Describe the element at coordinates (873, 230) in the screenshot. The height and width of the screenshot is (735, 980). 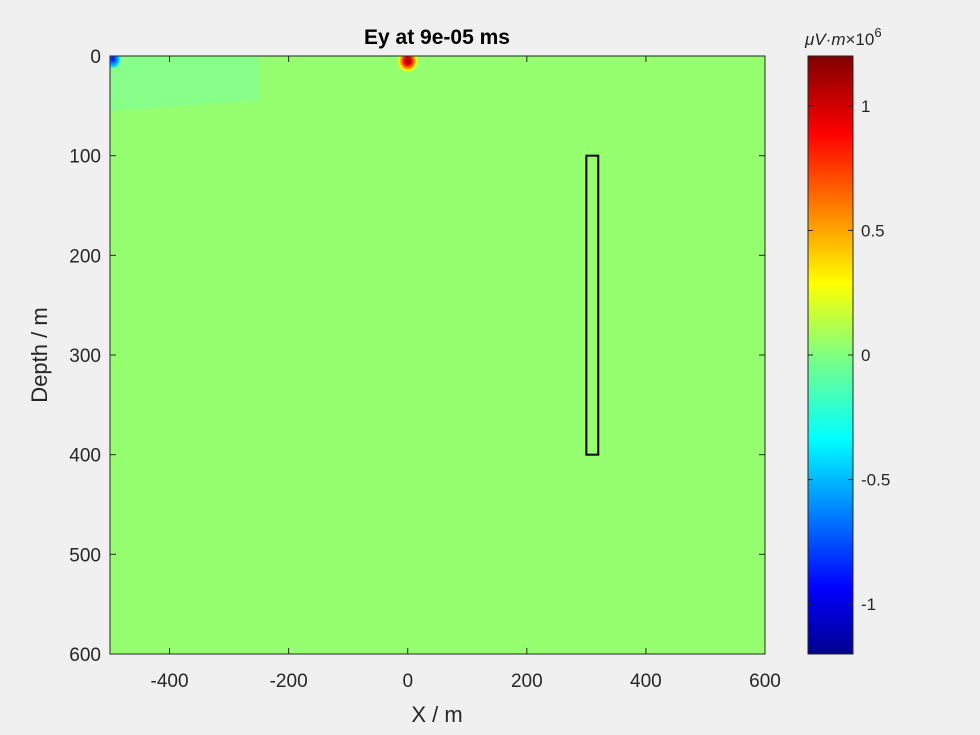
I see `colorbar-tick-label: 0.5` at that location.